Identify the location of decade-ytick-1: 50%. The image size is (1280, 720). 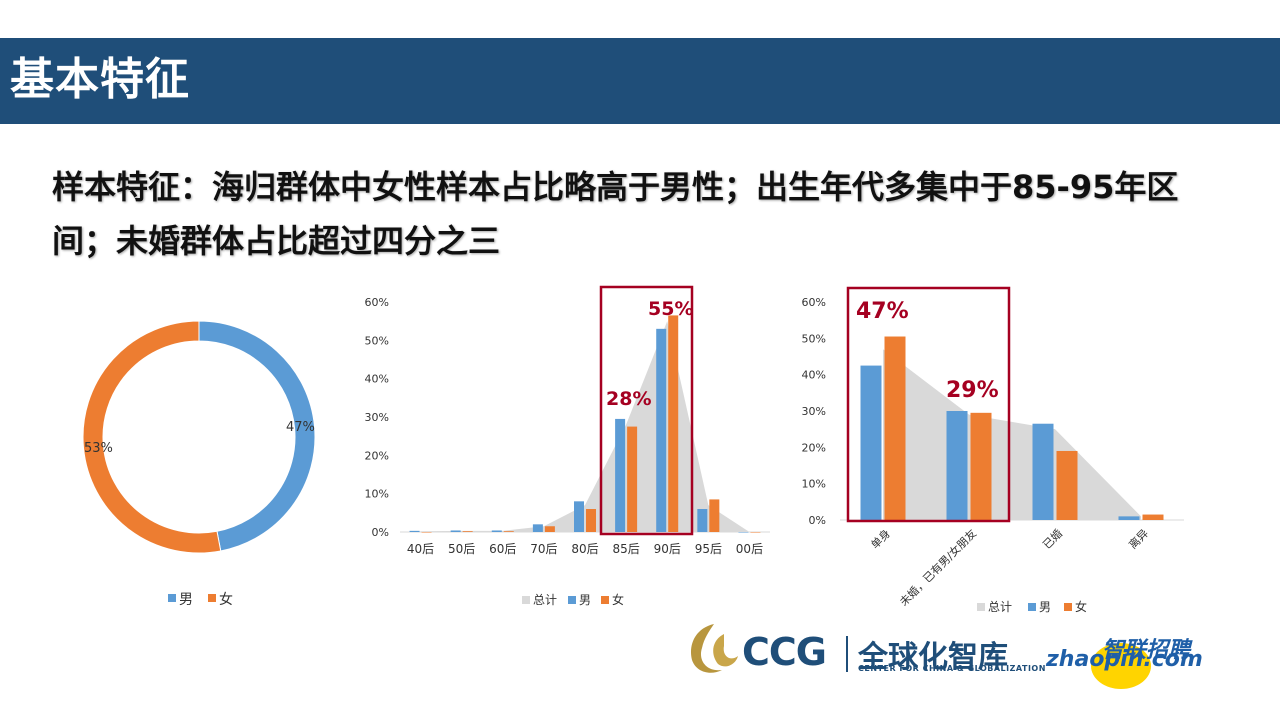
(377, 340).